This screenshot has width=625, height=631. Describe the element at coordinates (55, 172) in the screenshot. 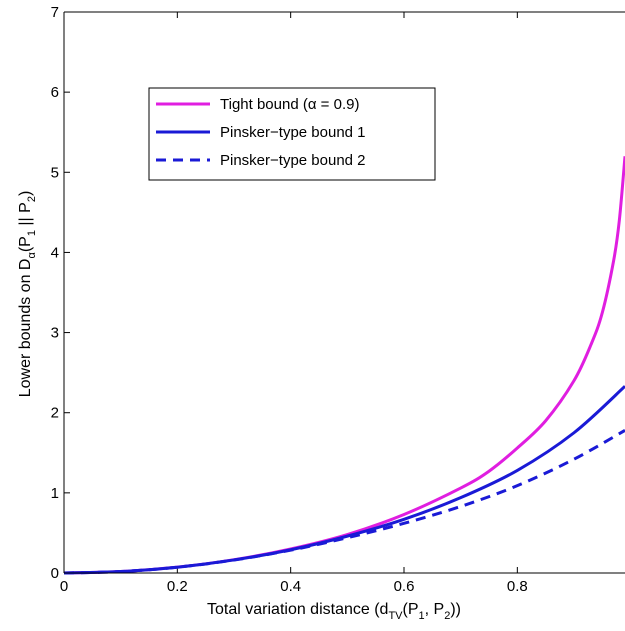

I see `y-tick-label: 5` at that location.